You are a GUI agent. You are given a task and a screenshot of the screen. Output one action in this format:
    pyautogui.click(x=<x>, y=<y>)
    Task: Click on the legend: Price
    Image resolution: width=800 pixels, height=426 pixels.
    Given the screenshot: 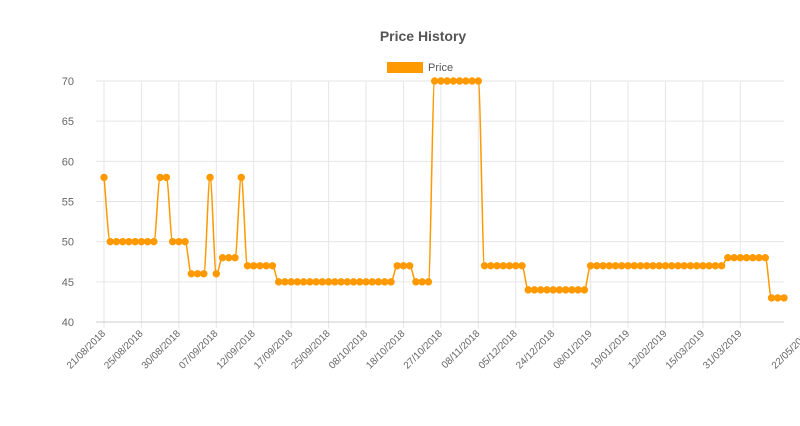 What is the action you would take?
    pyautogui.click(x=420, y=68)
    